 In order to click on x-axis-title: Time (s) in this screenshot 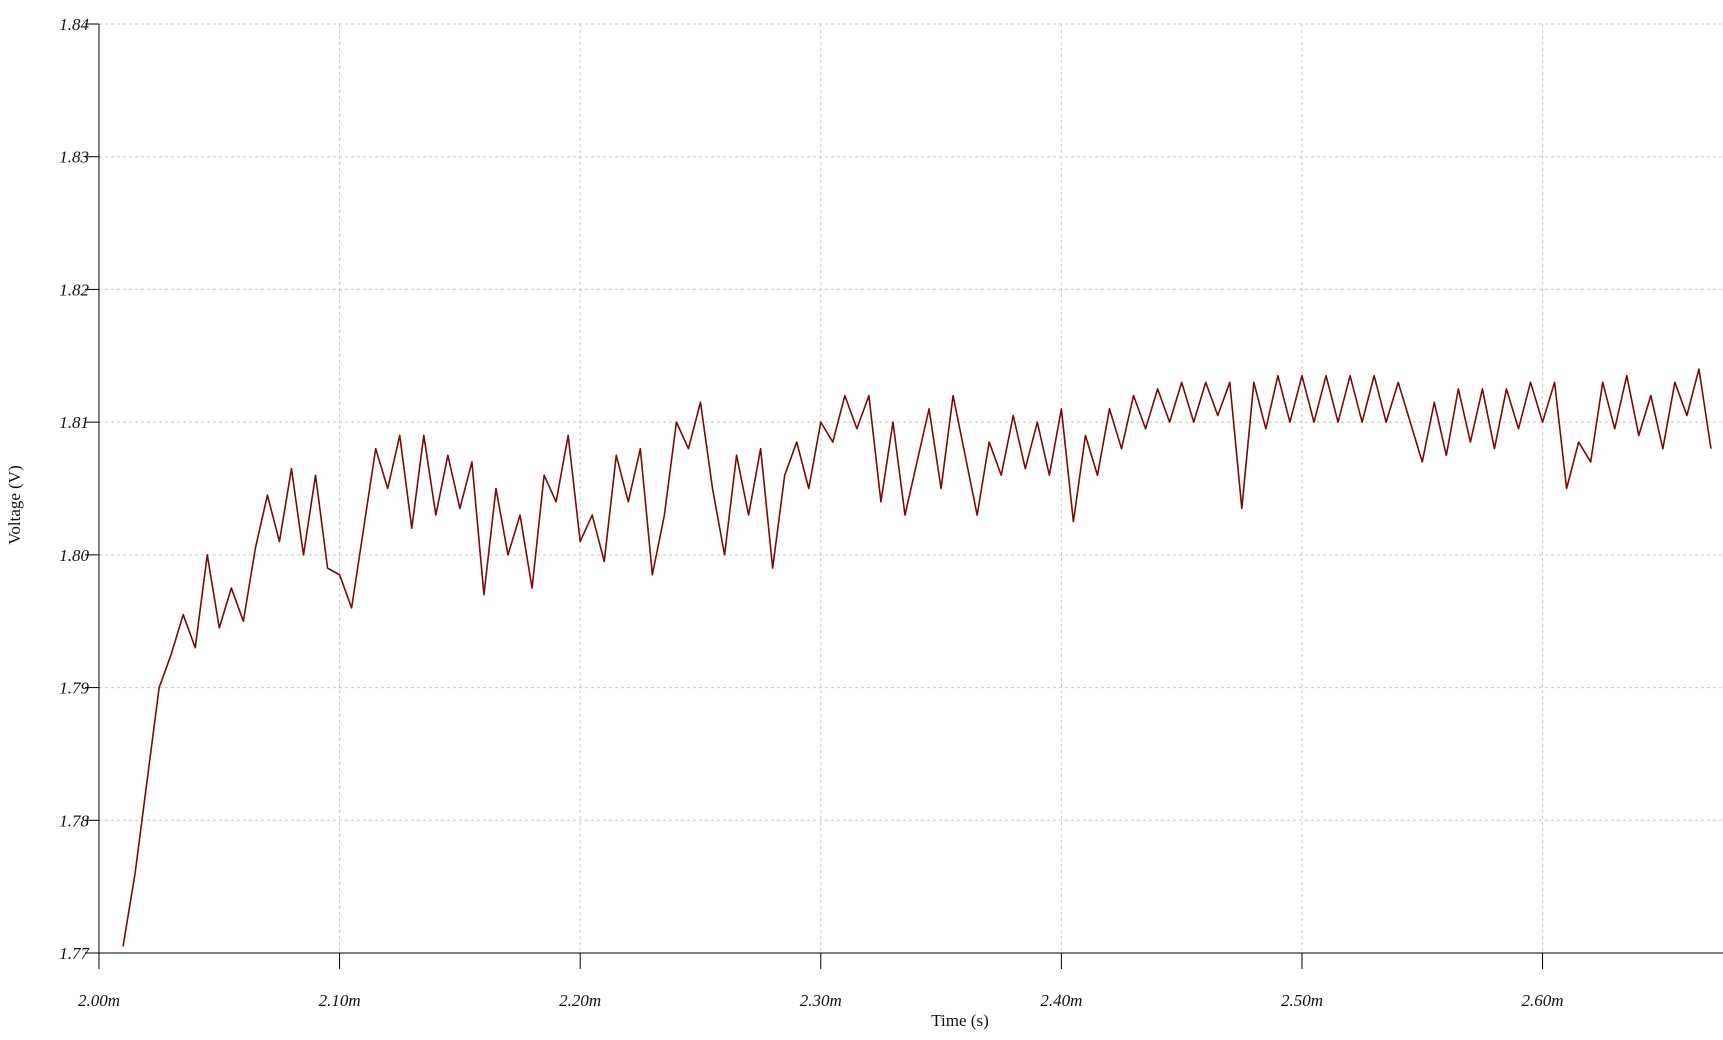, I will do `click(959, 1020)`.